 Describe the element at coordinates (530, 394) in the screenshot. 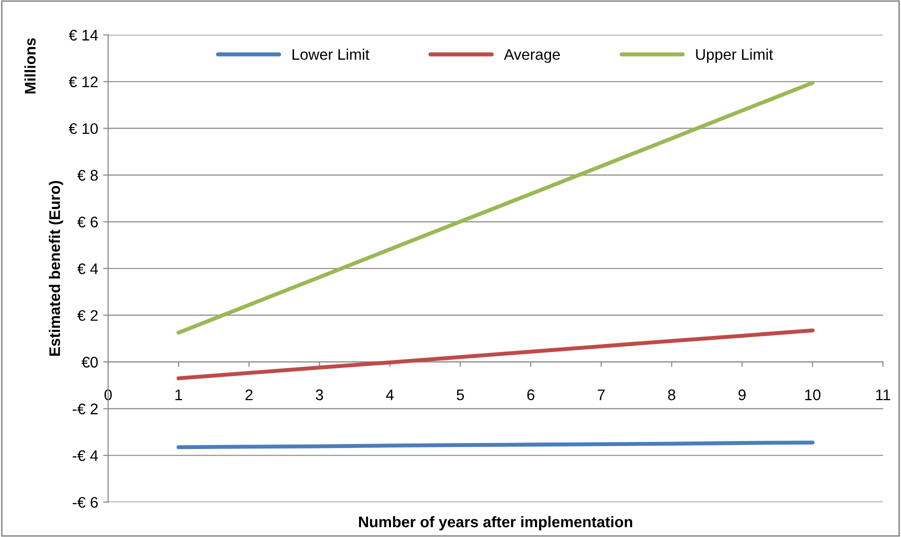

I see `x-tick-label: 6` at that location.